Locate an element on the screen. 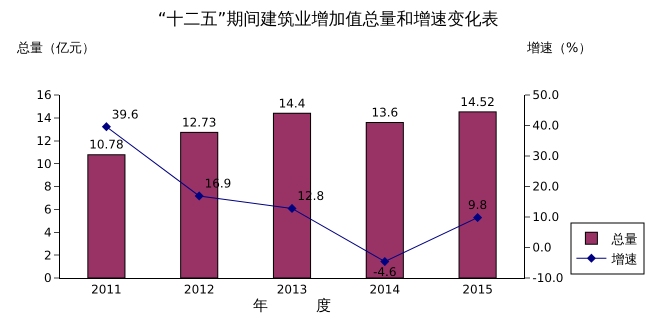  legend-label: 总量 is located at coordinates (624, 240).